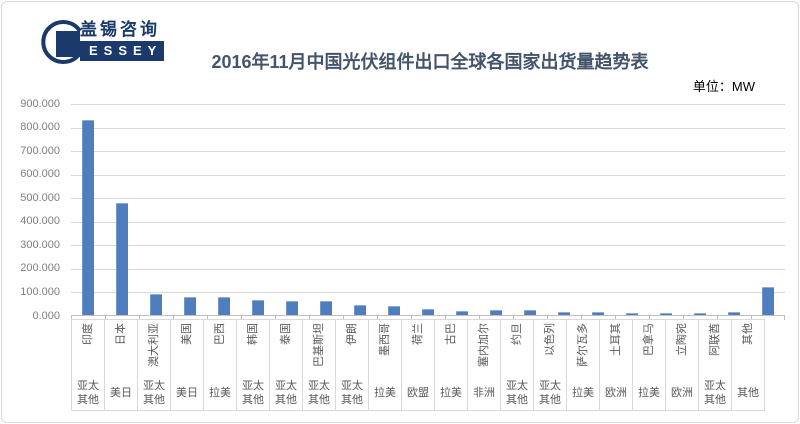 The image size is (800, 424). Describe the element at coordinates (187, 348) in the screenshot. I see `country-label: 美国` at that location.